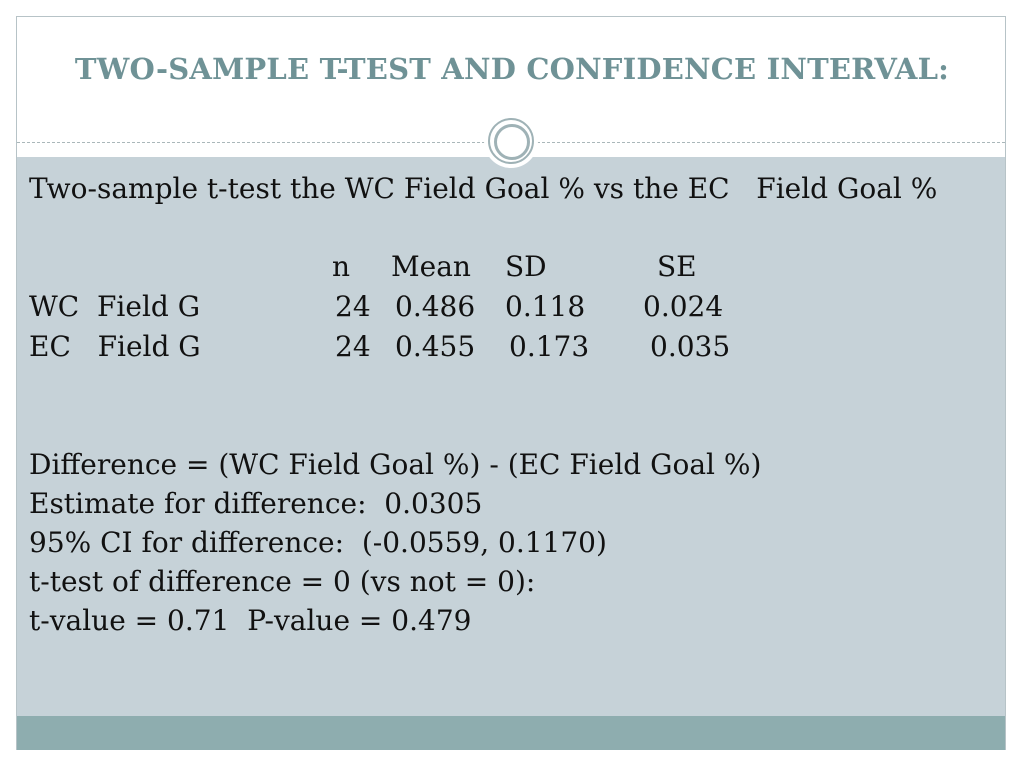 Image resolution: width=1024 pixels, height=768 pixels. Describe the element at coordinates (250, 620) in the screenshot. I see `result-line-values: t-value = 0.71 P-value = 0.479` at that location.